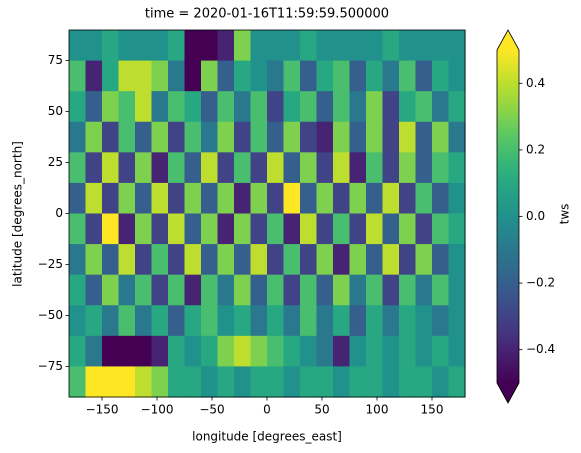  What do you see at coordinates (50, 366) in the screenshot?
I see `y-tick-label: −75` at bounding box center [50, 366].